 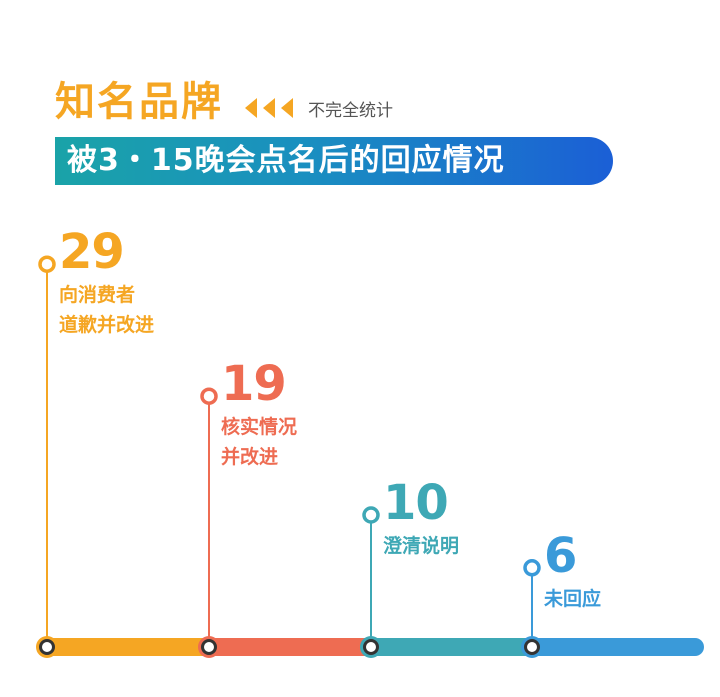 What do you see at coordinates (92, 252) in the screenshot?
I see `value-label: 29` at bounding box center [92, 252].